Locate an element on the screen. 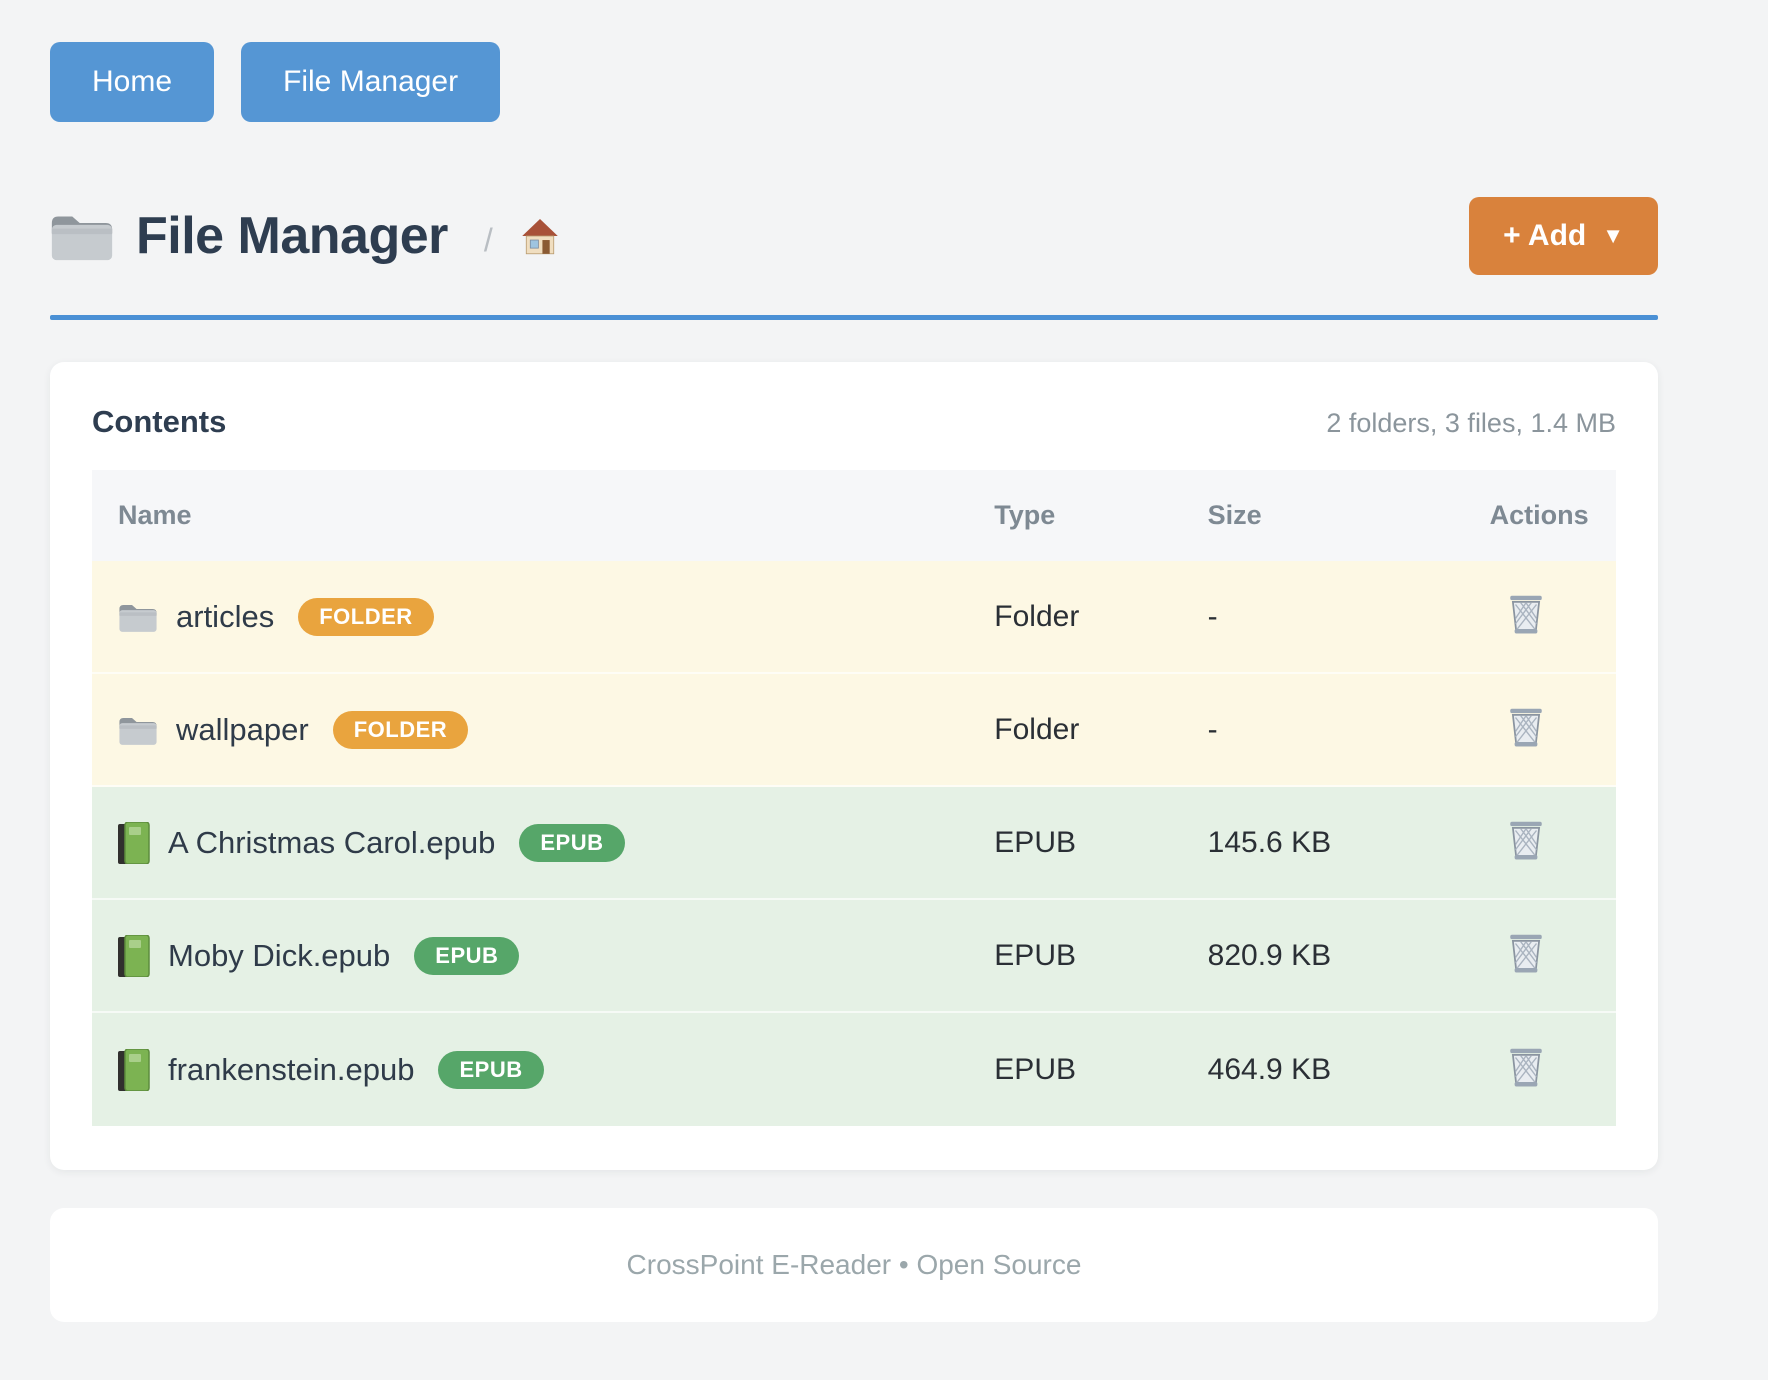  top-nav: Home File Manager is located at coordinates (854, 82).